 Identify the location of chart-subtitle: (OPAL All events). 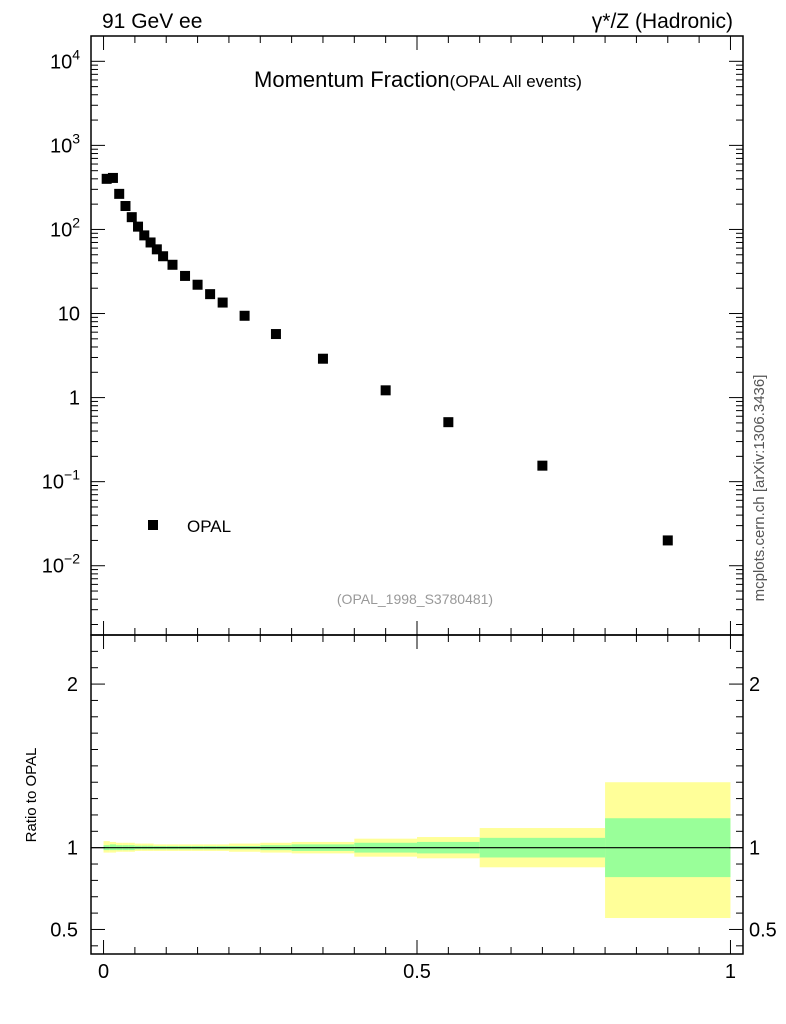
(516, 81).